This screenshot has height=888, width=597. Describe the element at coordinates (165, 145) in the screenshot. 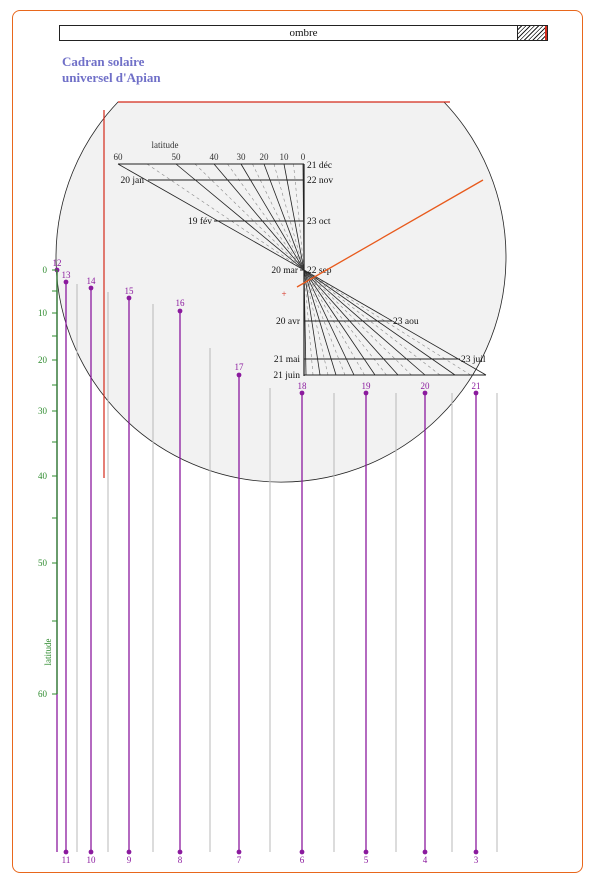

I see `dial-latitude-label: latitude` at that location.